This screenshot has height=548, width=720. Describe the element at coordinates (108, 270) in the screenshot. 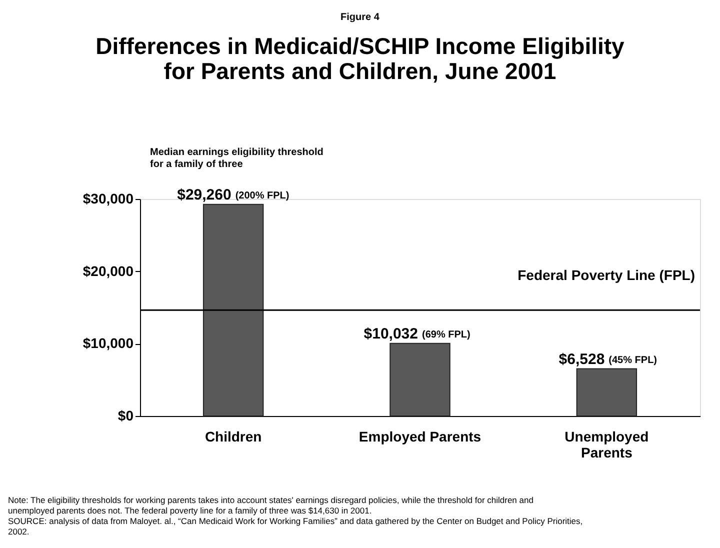

I see `y-tick-label: $20,000` at that location.